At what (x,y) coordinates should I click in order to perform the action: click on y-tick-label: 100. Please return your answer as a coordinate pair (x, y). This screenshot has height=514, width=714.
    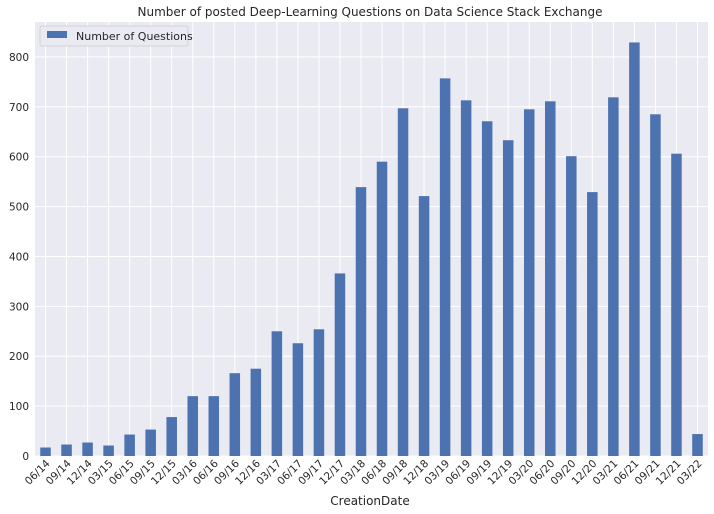
    Looking at the image, I should click on (19, 407).